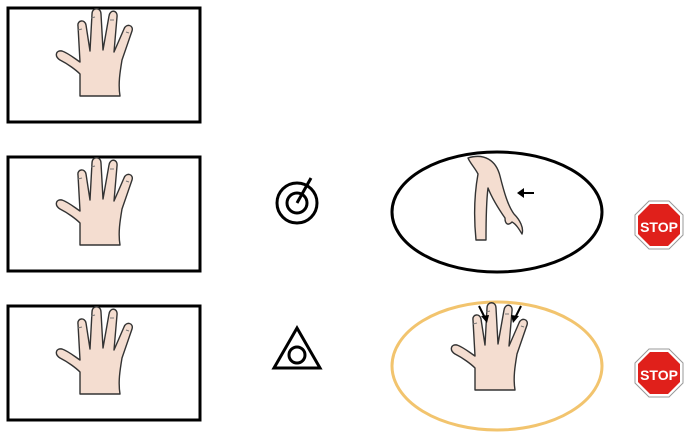  What do you see at coordinates (525, 193) in the screenshot?
I see `left-arrow-icon` at bounding box center [525, 193].